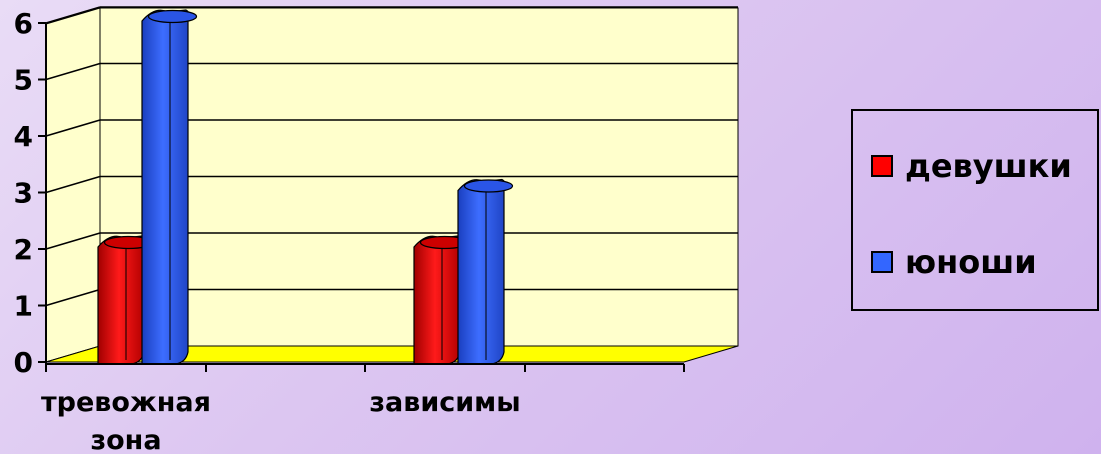  I want to click on y-tick-label: 3, so click(23, 193).